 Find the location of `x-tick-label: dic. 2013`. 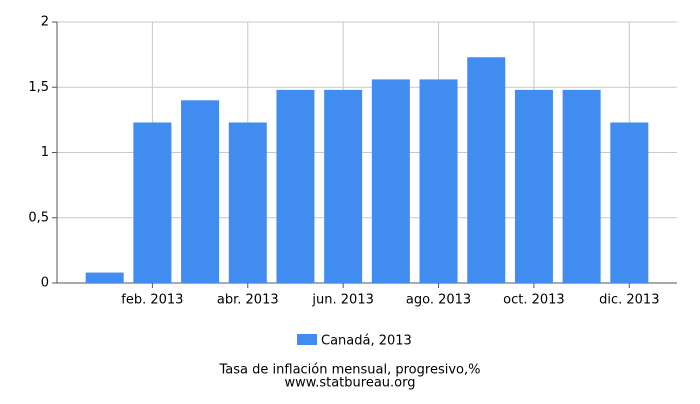

x-tick-label: dic. 2013 is located at coordinates (629, 300).